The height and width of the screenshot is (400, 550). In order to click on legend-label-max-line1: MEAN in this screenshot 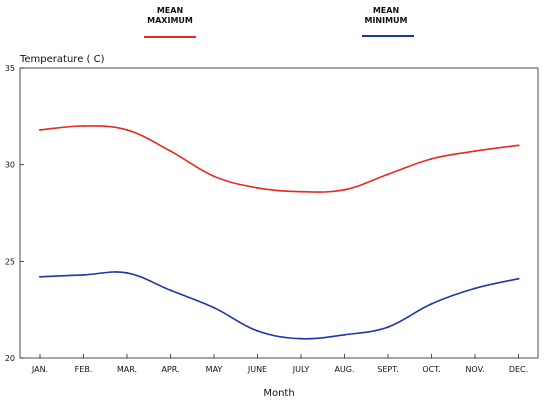, I will do `click(170, 10)`.